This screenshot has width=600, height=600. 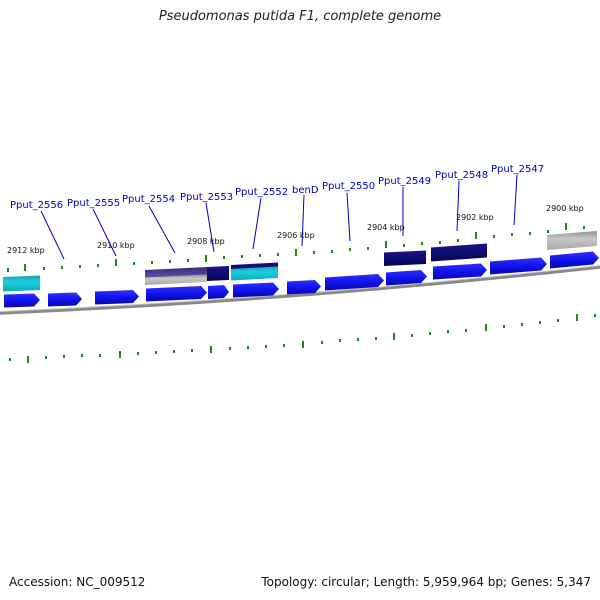 I want to click on gene-label-pput-2548: Pput_2548, so click(x=461, y=175).